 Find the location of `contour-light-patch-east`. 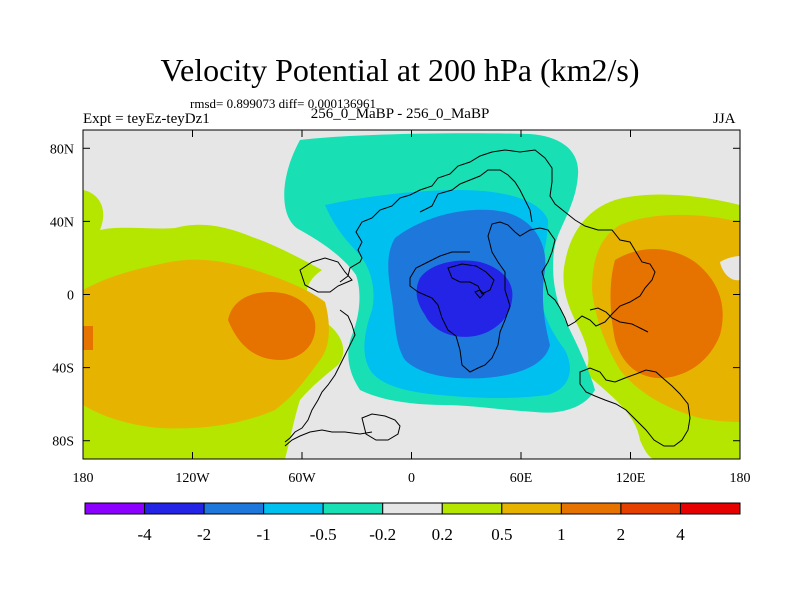

contour-light-patch-east is located at coordinates (730, 268).